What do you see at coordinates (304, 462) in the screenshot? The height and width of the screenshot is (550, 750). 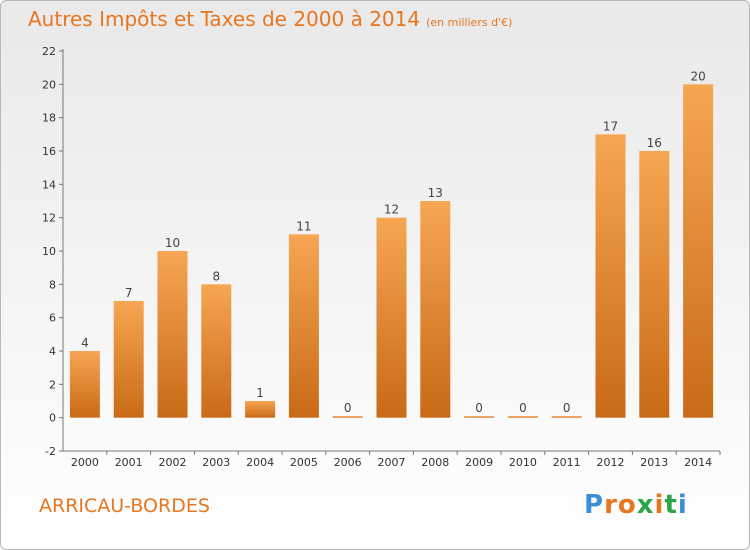 I see `x-tick-label: 2005` at bounding box center [304, 462].